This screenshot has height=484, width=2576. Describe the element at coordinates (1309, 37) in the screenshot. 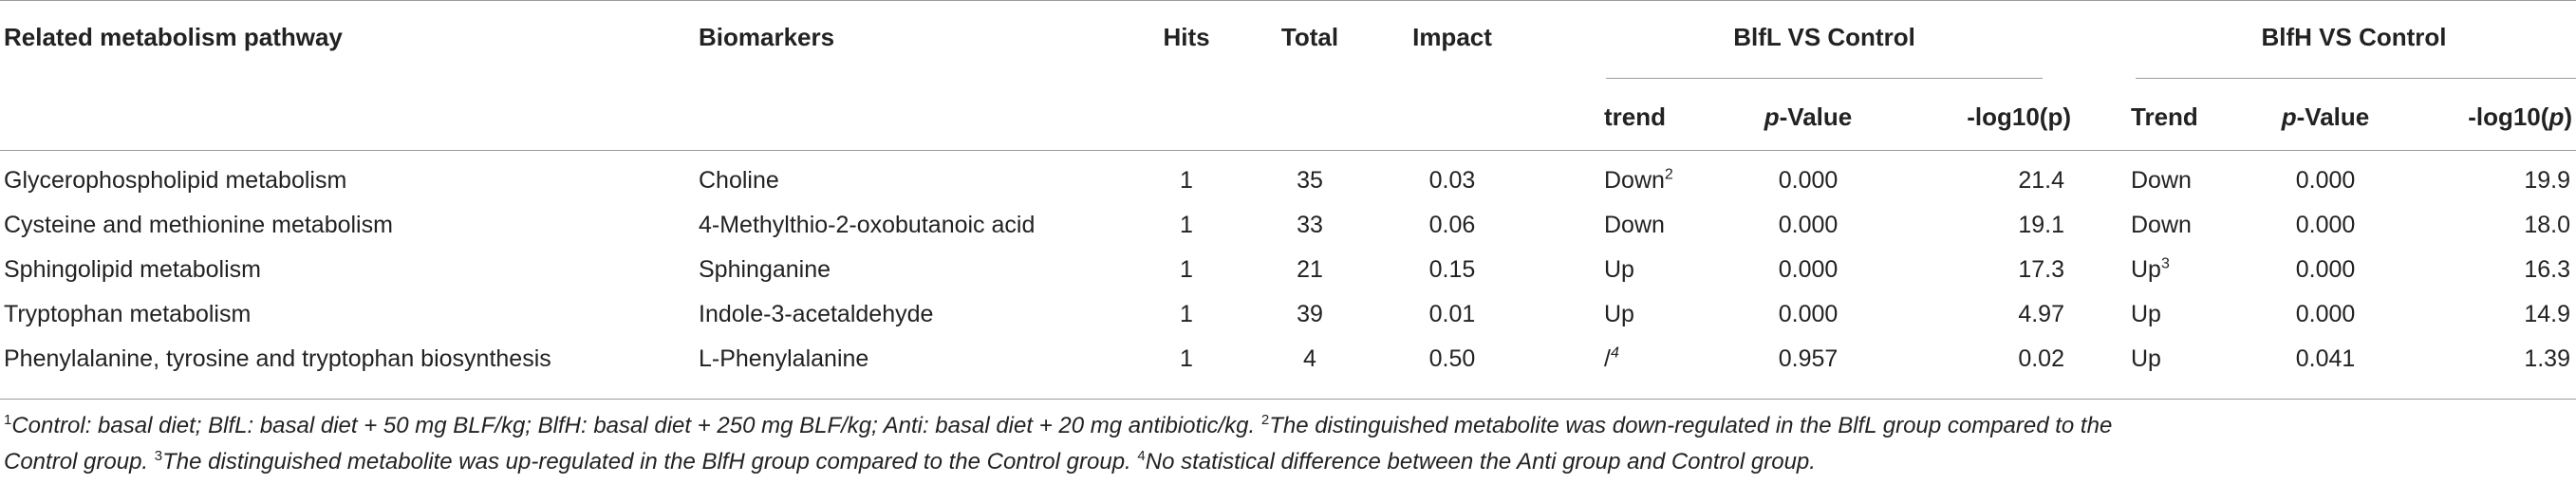

I see `header-total: Total` at that location.